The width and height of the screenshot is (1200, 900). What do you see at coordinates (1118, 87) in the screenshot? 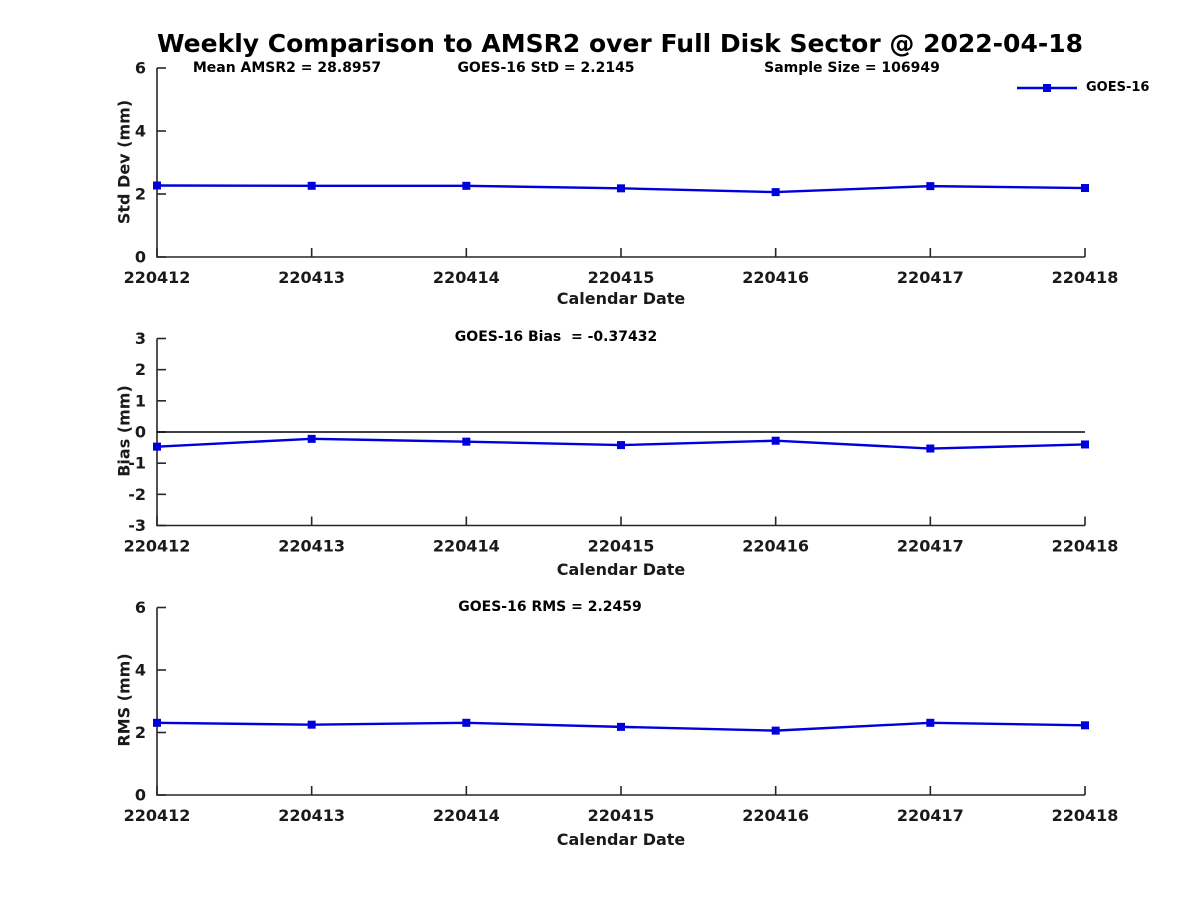
I see `legend-series-label: GOES-16` at bounding box center [1118, 87].